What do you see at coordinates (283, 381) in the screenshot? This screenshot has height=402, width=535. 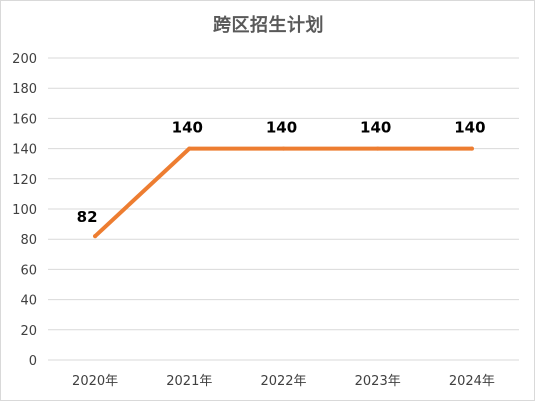 I see `x-tick-label: 2022年` at bounding box center [283, 381].